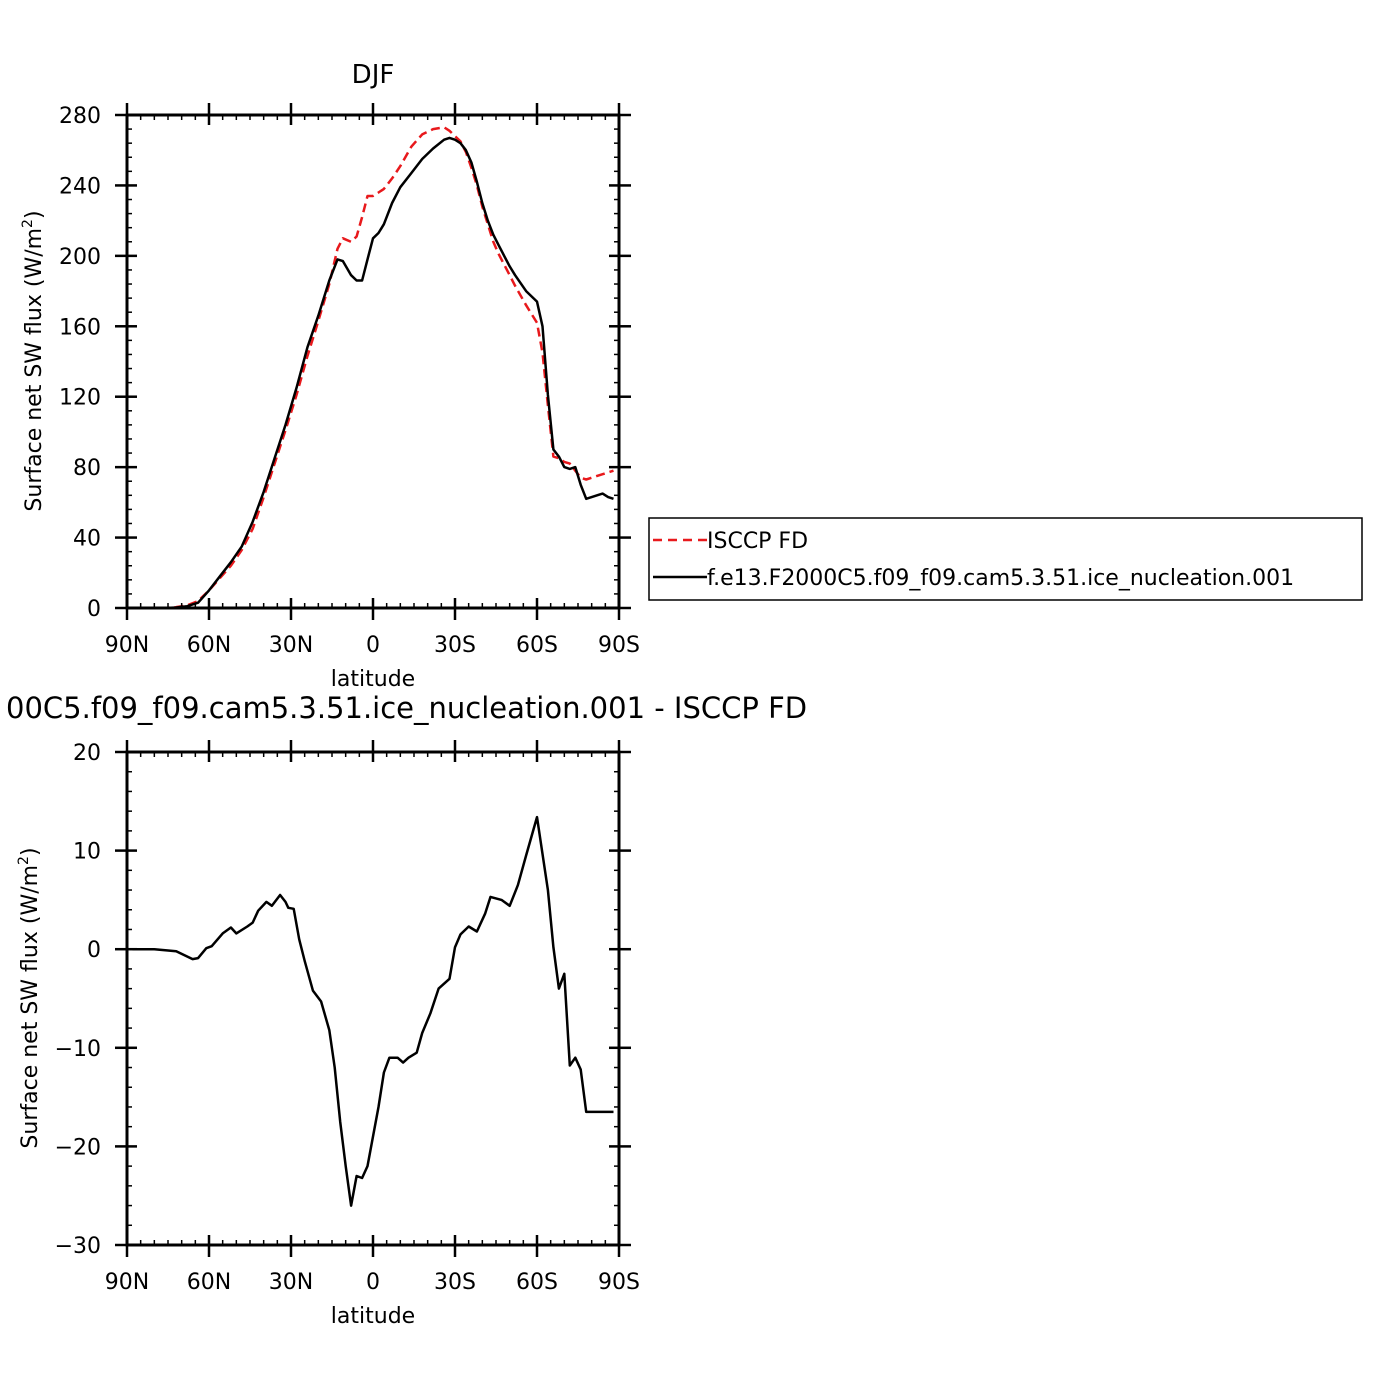 The height and width of the screenshot is (1385, 1383). What do you see at coordinates (24, 860) in the screenshot?
I see `bottom-y-axis-label-sup: 2` at bounding box center [24, 860].